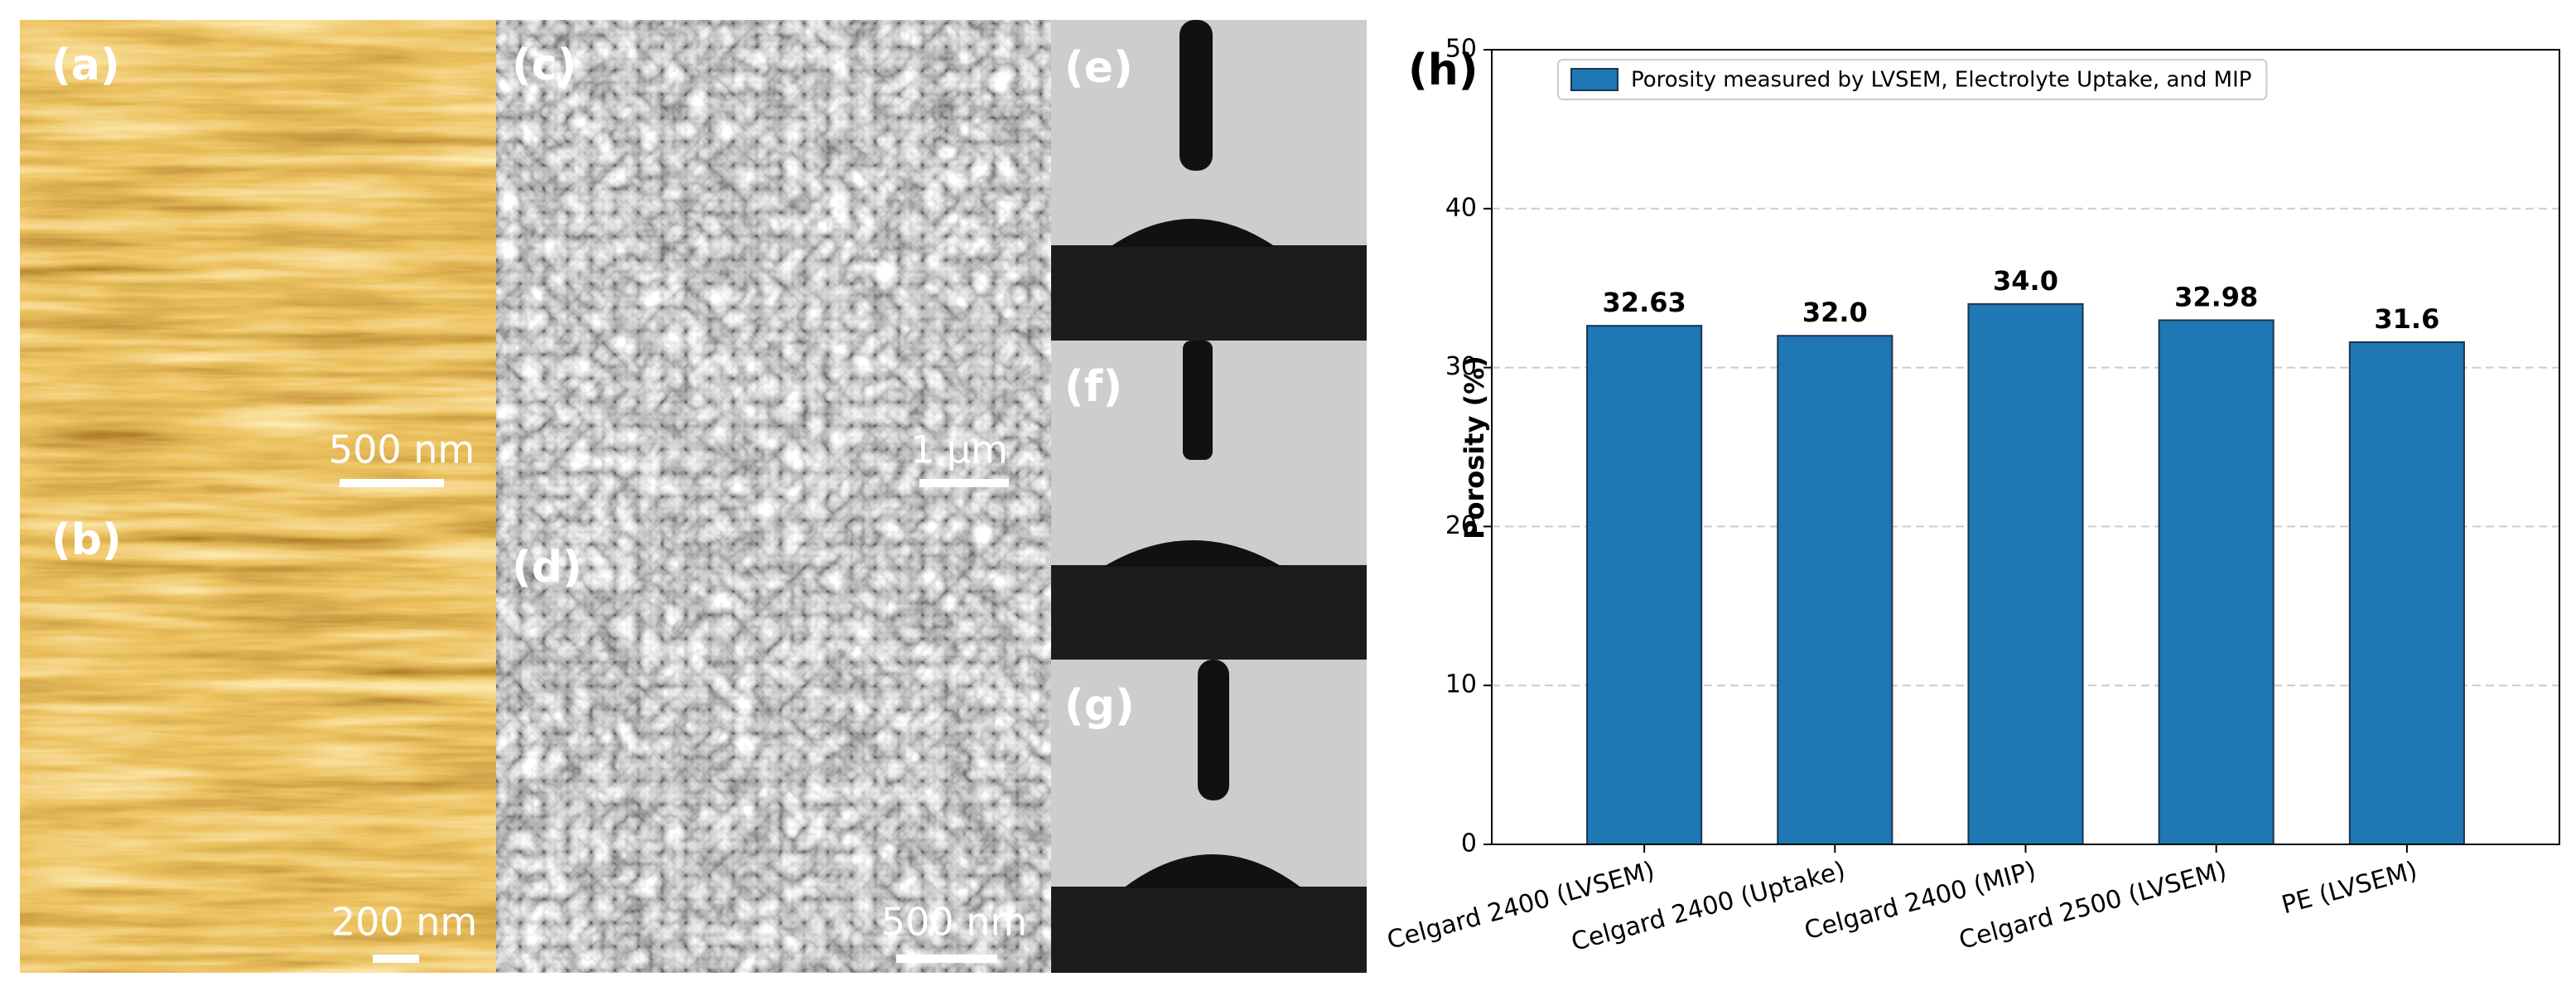 The height and width of the screenshot is (996, 2576). I want to click on x-tick-label: PE (LVSEM), so click(2349, 888).